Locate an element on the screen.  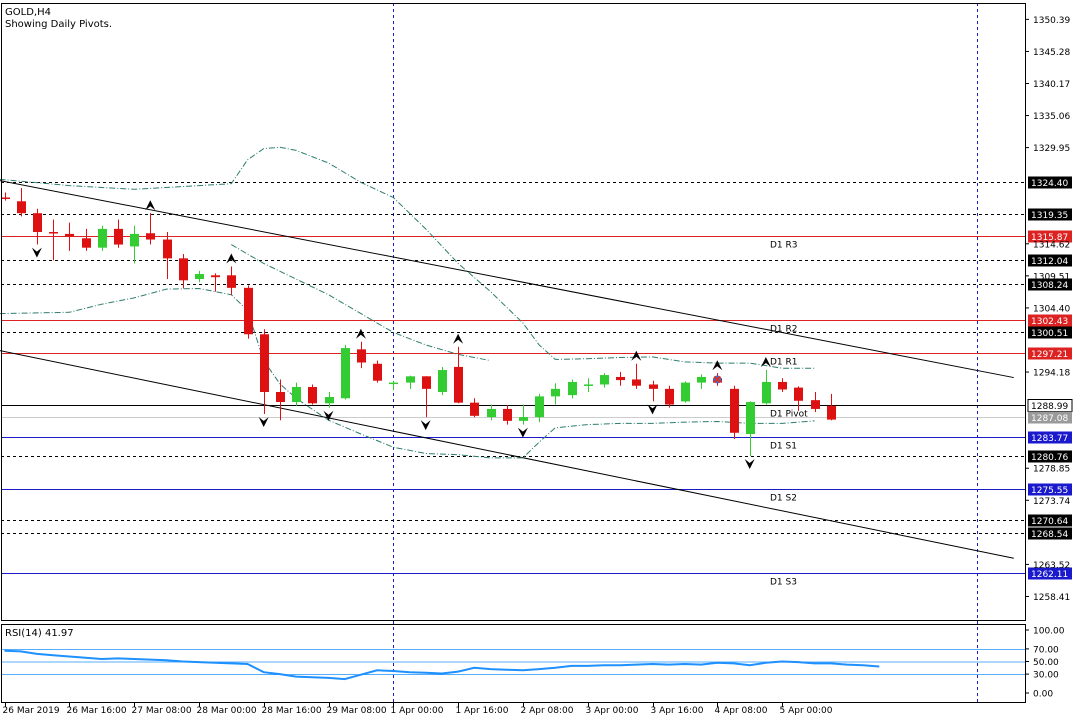
price-level-tag-label: 1319.35 is located at coordinates (1049, 216).